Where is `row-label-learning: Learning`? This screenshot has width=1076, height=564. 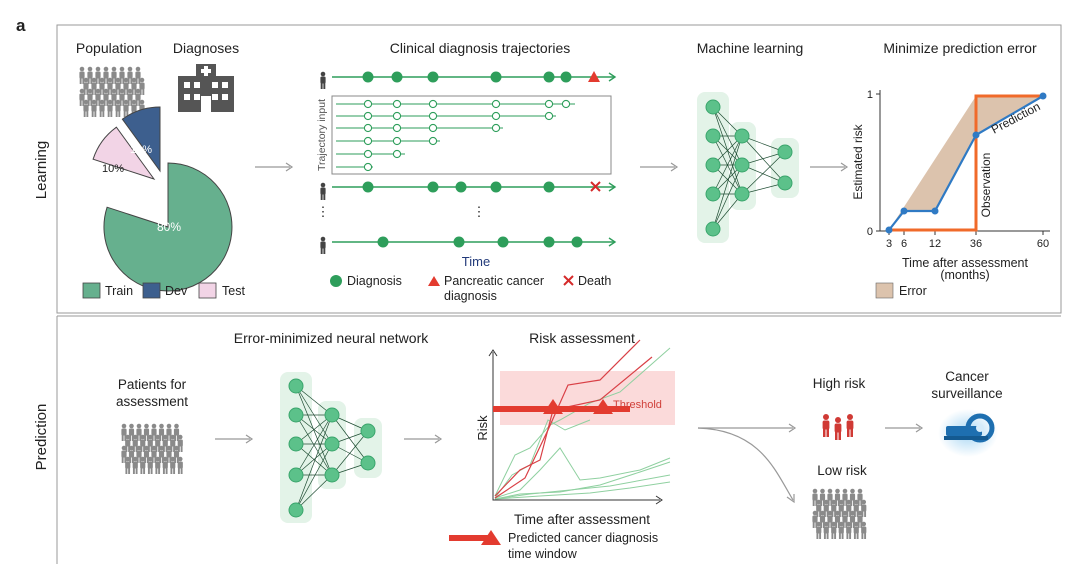 row-label-learning: Learning is located at coordinates (41, 170).